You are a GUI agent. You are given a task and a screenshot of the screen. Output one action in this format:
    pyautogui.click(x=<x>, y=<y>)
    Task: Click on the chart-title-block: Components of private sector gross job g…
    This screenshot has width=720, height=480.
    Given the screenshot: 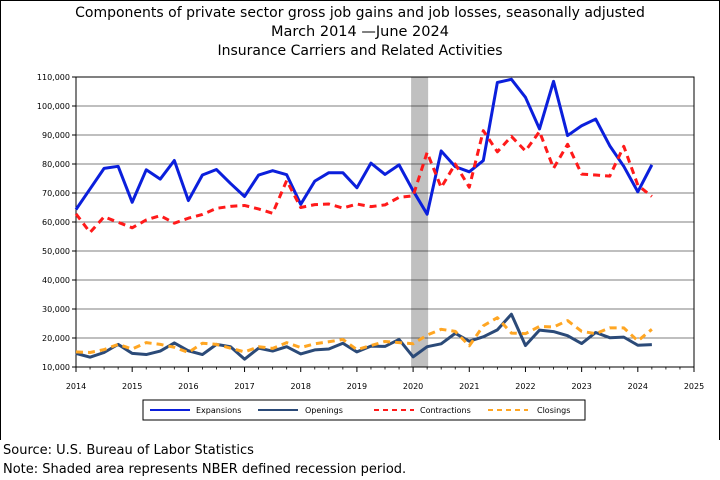 What is the action you would take?
    pyautogui.click(x=360, y=32)
    